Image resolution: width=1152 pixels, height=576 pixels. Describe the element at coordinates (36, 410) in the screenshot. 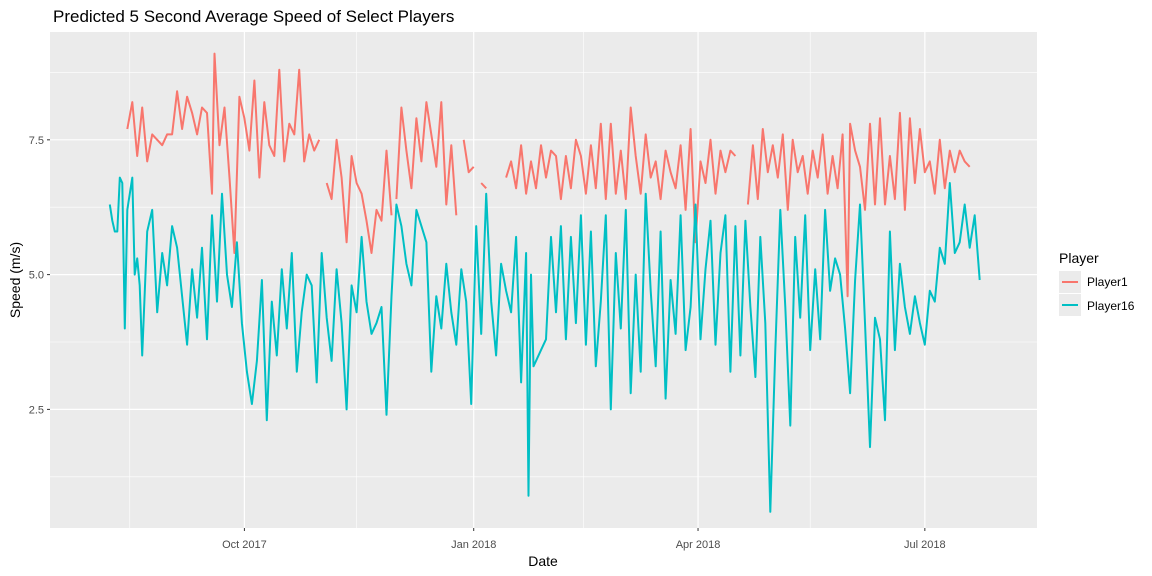

I see `y-tick-label: 2.5` at that location.